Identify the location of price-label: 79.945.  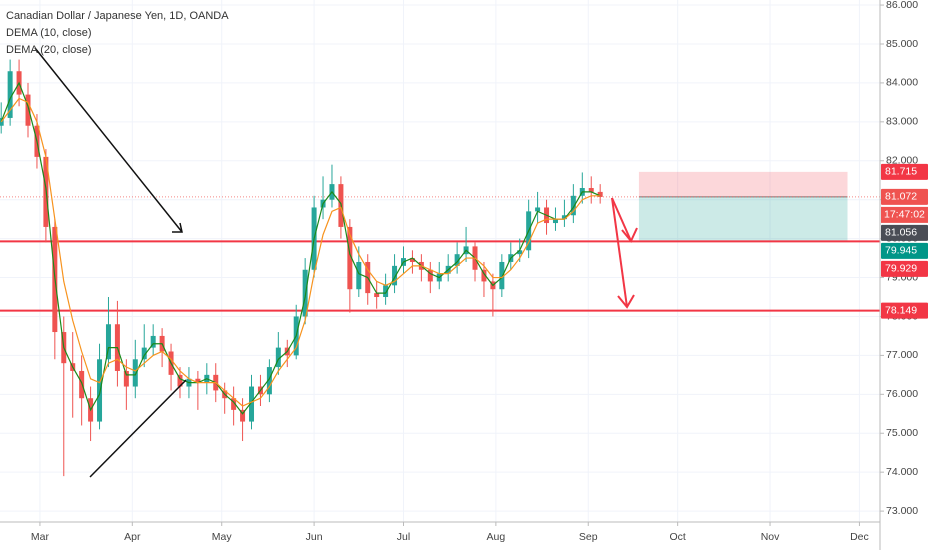
(901, 251).